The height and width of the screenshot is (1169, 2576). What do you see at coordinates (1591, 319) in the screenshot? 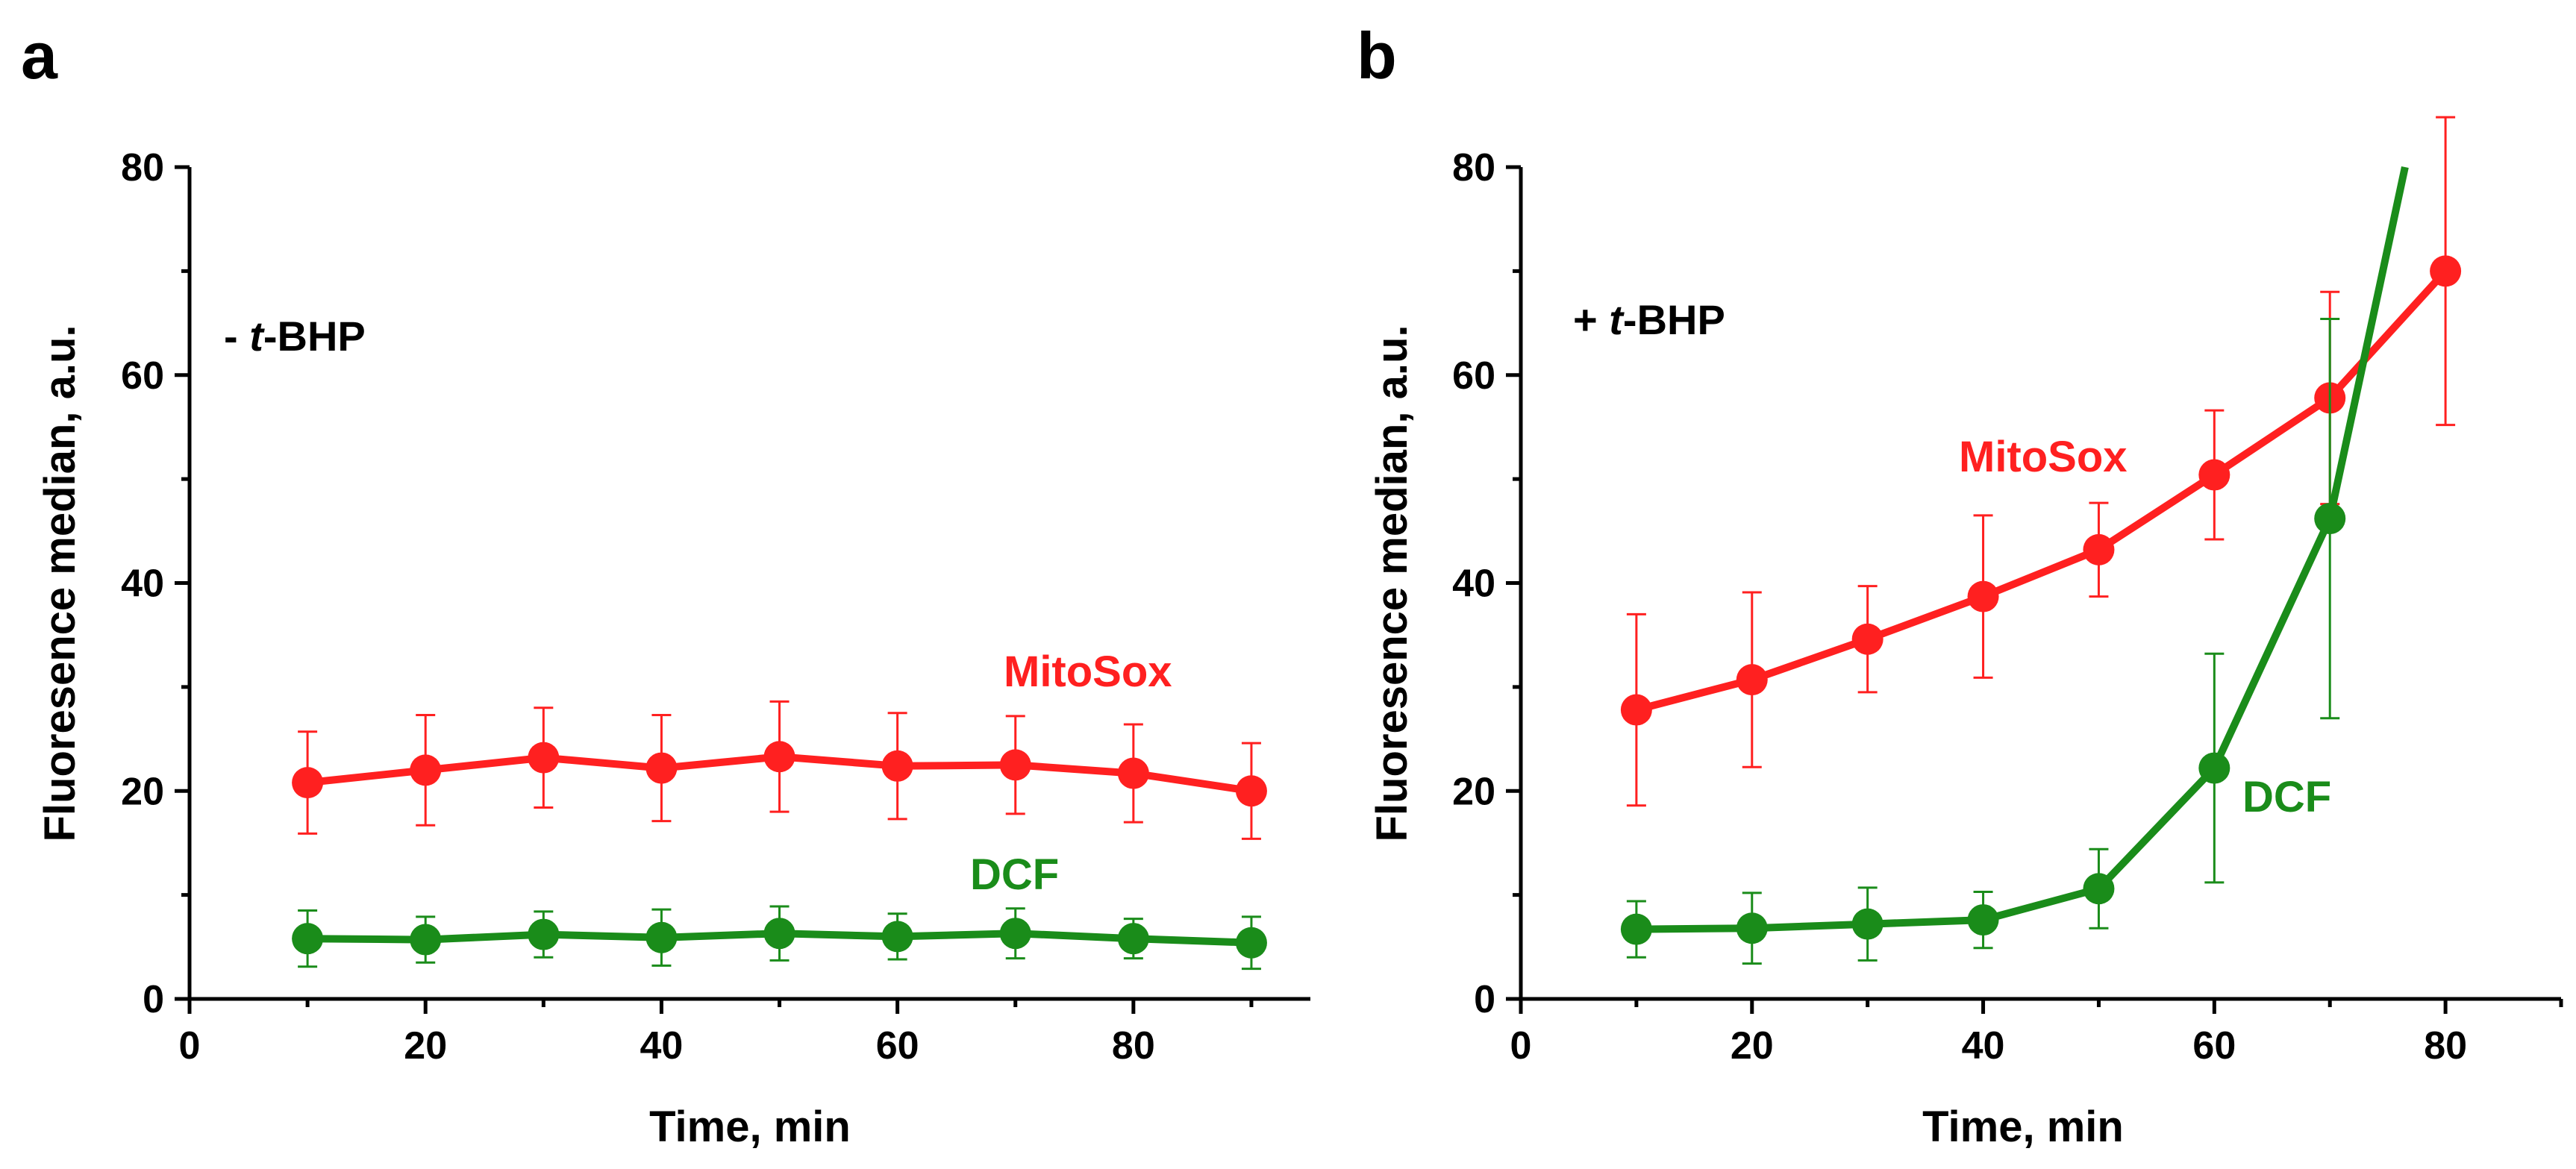
I see `panel-b-condition-prefix: +` at bounding box center [1591, 319].